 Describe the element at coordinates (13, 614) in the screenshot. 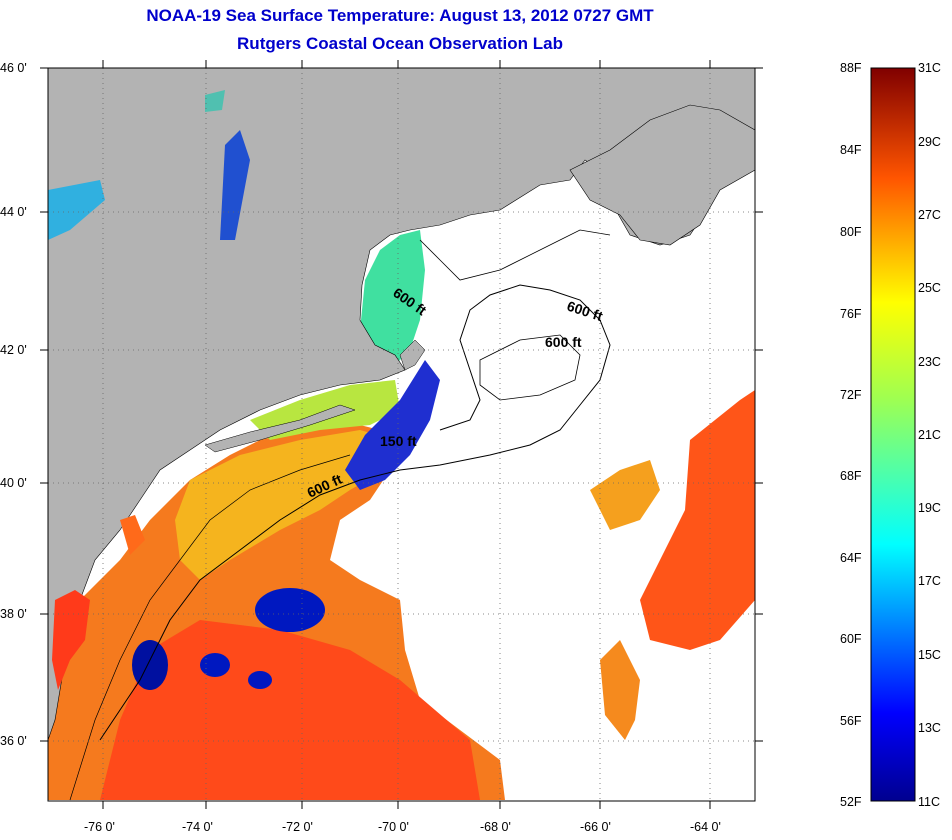

I see `lat-label: 38 0'` at that location.